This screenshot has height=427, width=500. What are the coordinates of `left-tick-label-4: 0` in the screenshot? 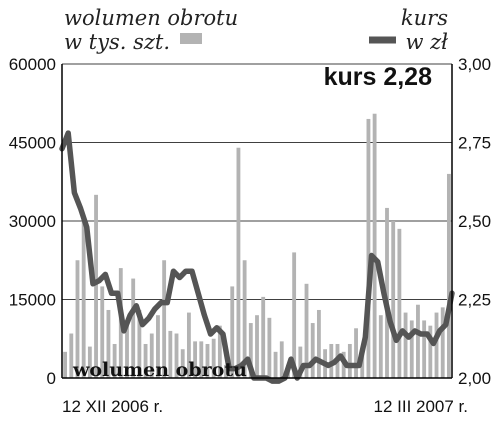 It's located at (51, 378).